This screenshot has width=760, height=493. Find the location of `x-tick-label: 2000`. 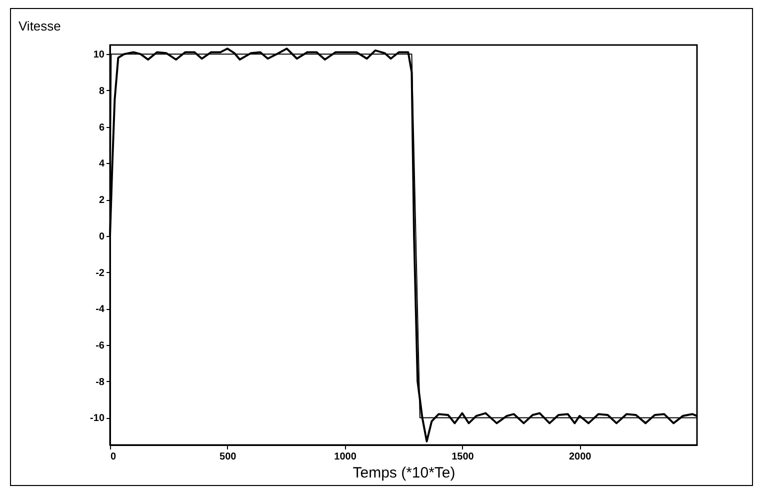

x-tick-label: 2000 is located at coordinates (580, 457).